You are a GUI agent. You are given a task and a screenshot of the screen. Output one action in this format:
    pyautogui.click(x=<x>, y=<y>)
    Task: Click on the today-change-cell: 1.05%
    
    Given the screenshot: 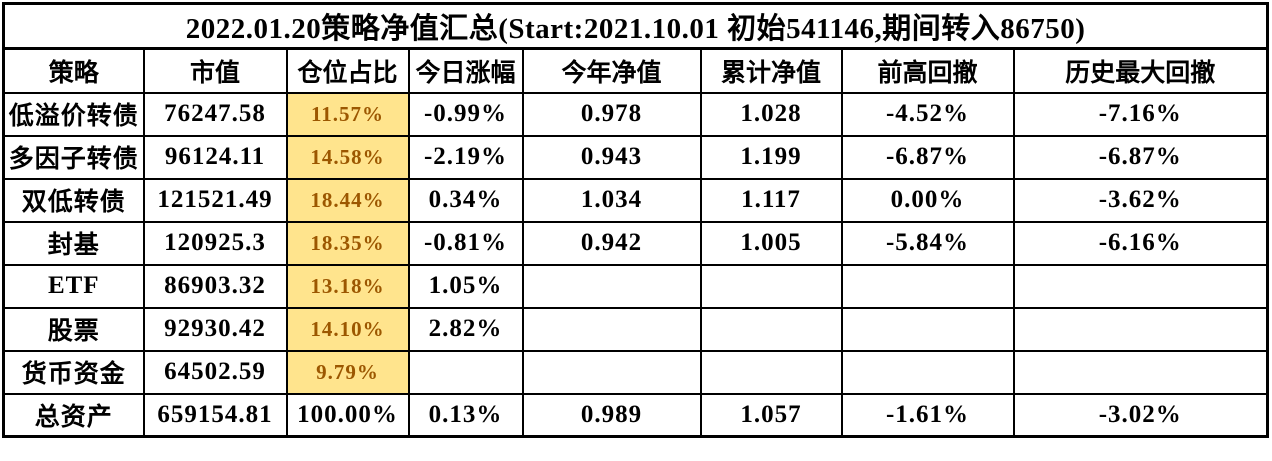 What is the action you would take?
    pyautogui.click(x=465, y=286)
    